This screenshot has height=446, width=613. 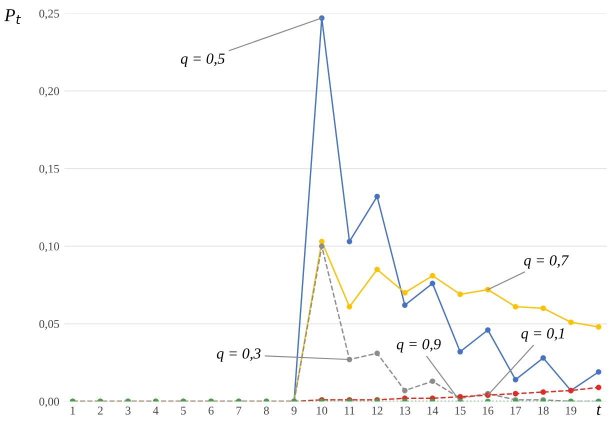 What do you see at coordinates (49, 403) in the screenshot?
I see `y-tick-label: 0,00` at bounding box center [49, 403].